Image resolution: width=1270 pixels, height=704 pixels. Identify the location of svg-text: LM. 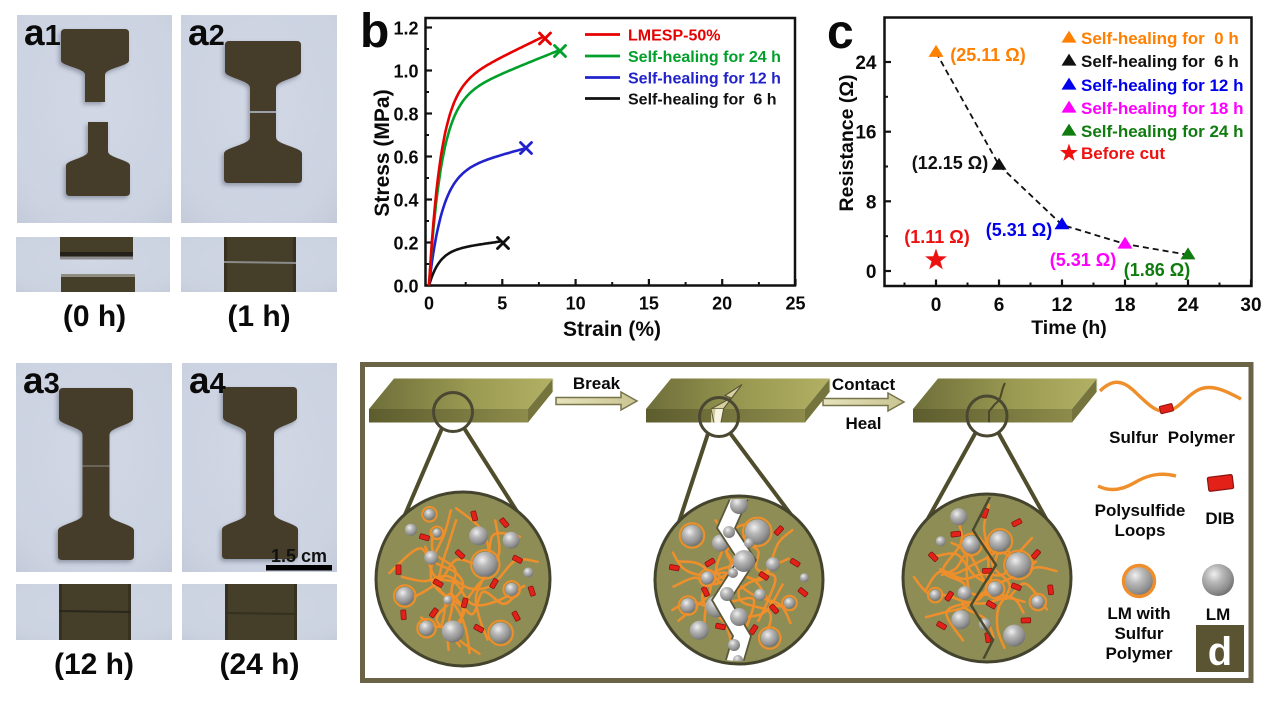
(1218, 614).